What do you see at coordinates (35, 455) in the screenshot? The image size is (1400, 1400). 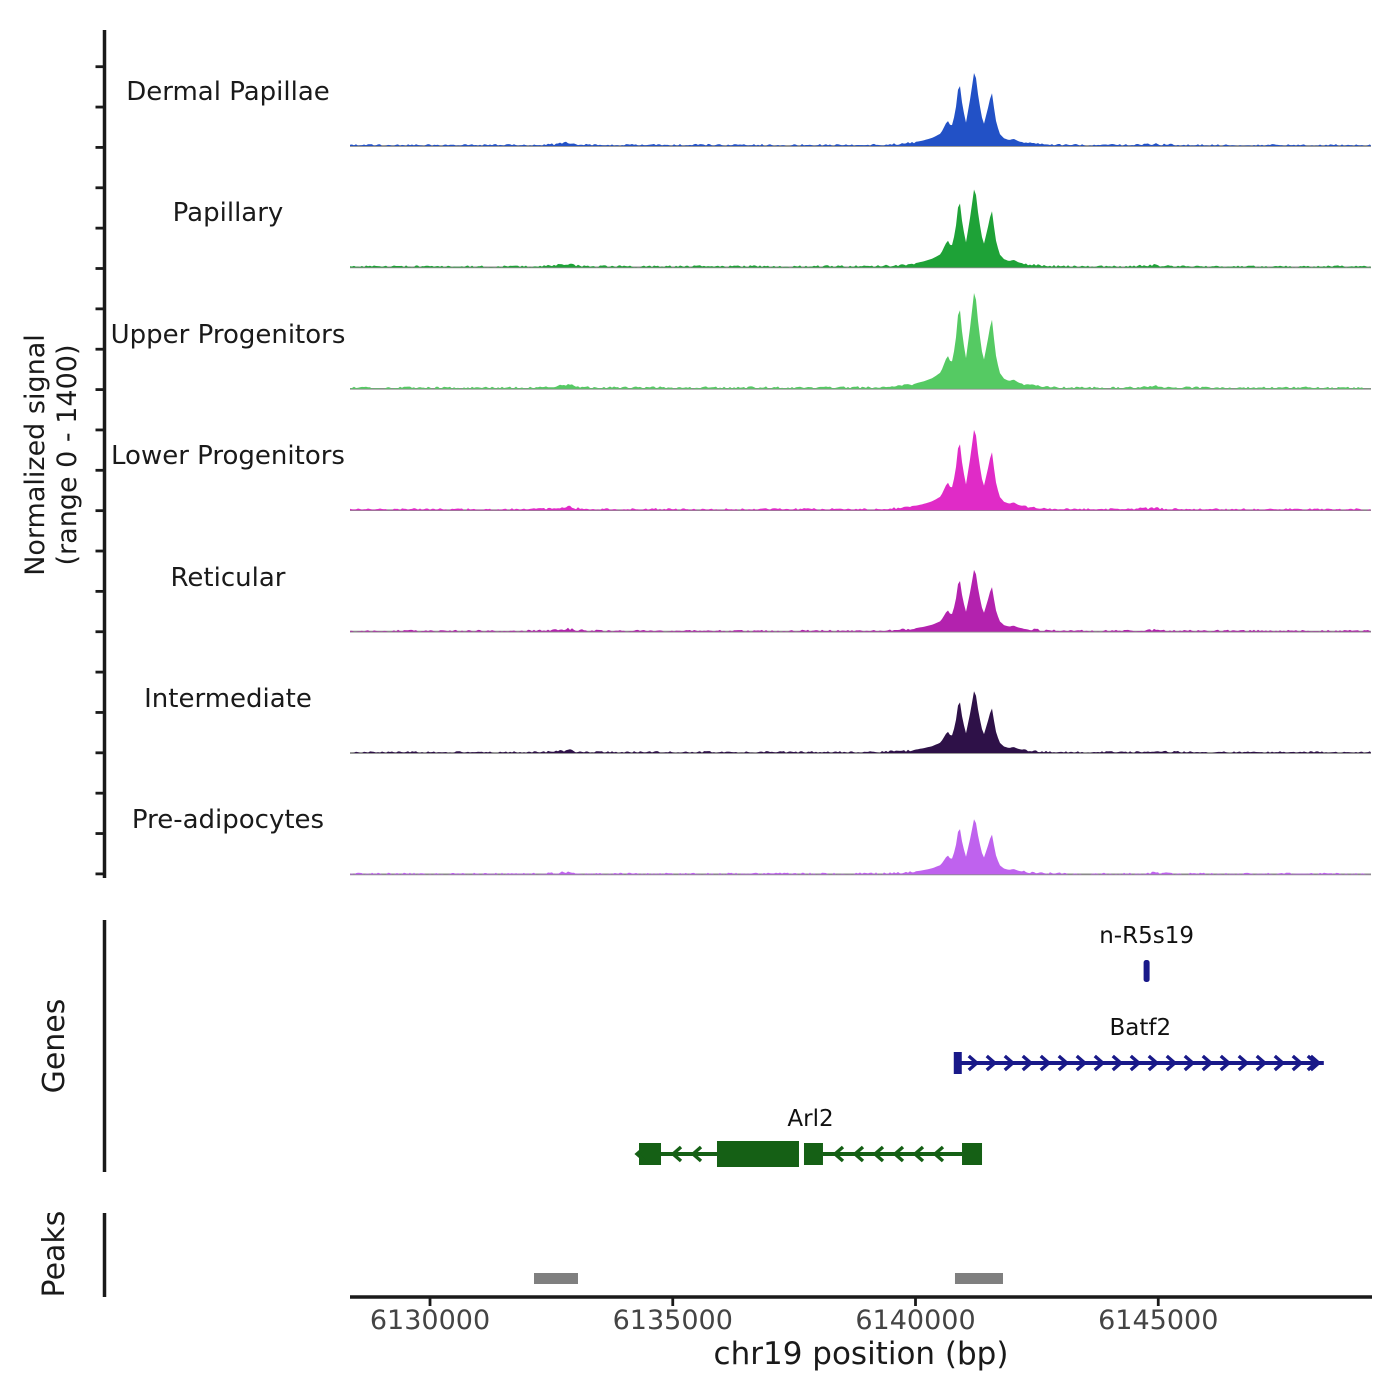 I see `signal-axis-label-line1: Normalized signal` at bounding box center [35, 455].